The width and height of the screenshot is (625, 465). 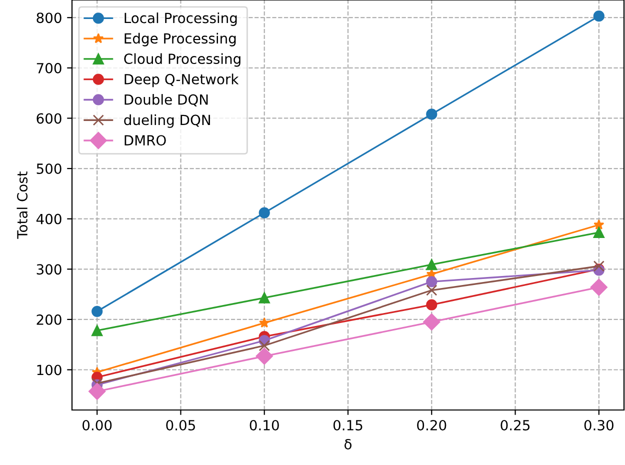 What do you see at coordinates (182, 60) in the screenshot?
I see `legend-label: Cloud Processing` at bounding box center [182, 60].